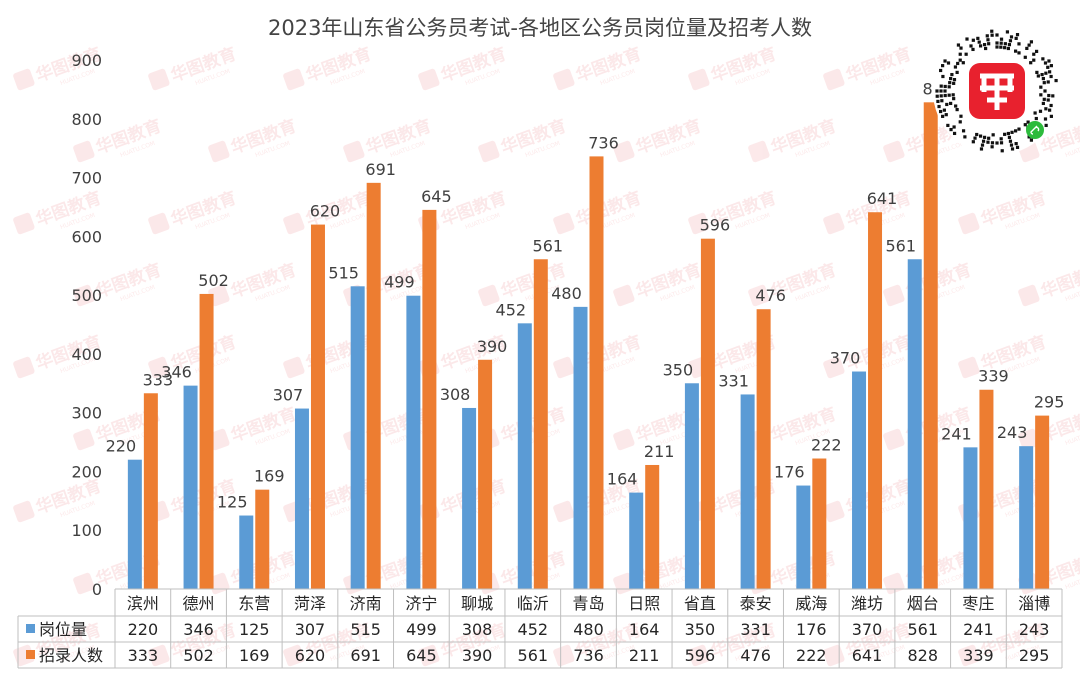  What do you see at coordinates (811, 603) in the screenshot?
I see `x-tick-label: 威海` at bounding box center [811, 603].